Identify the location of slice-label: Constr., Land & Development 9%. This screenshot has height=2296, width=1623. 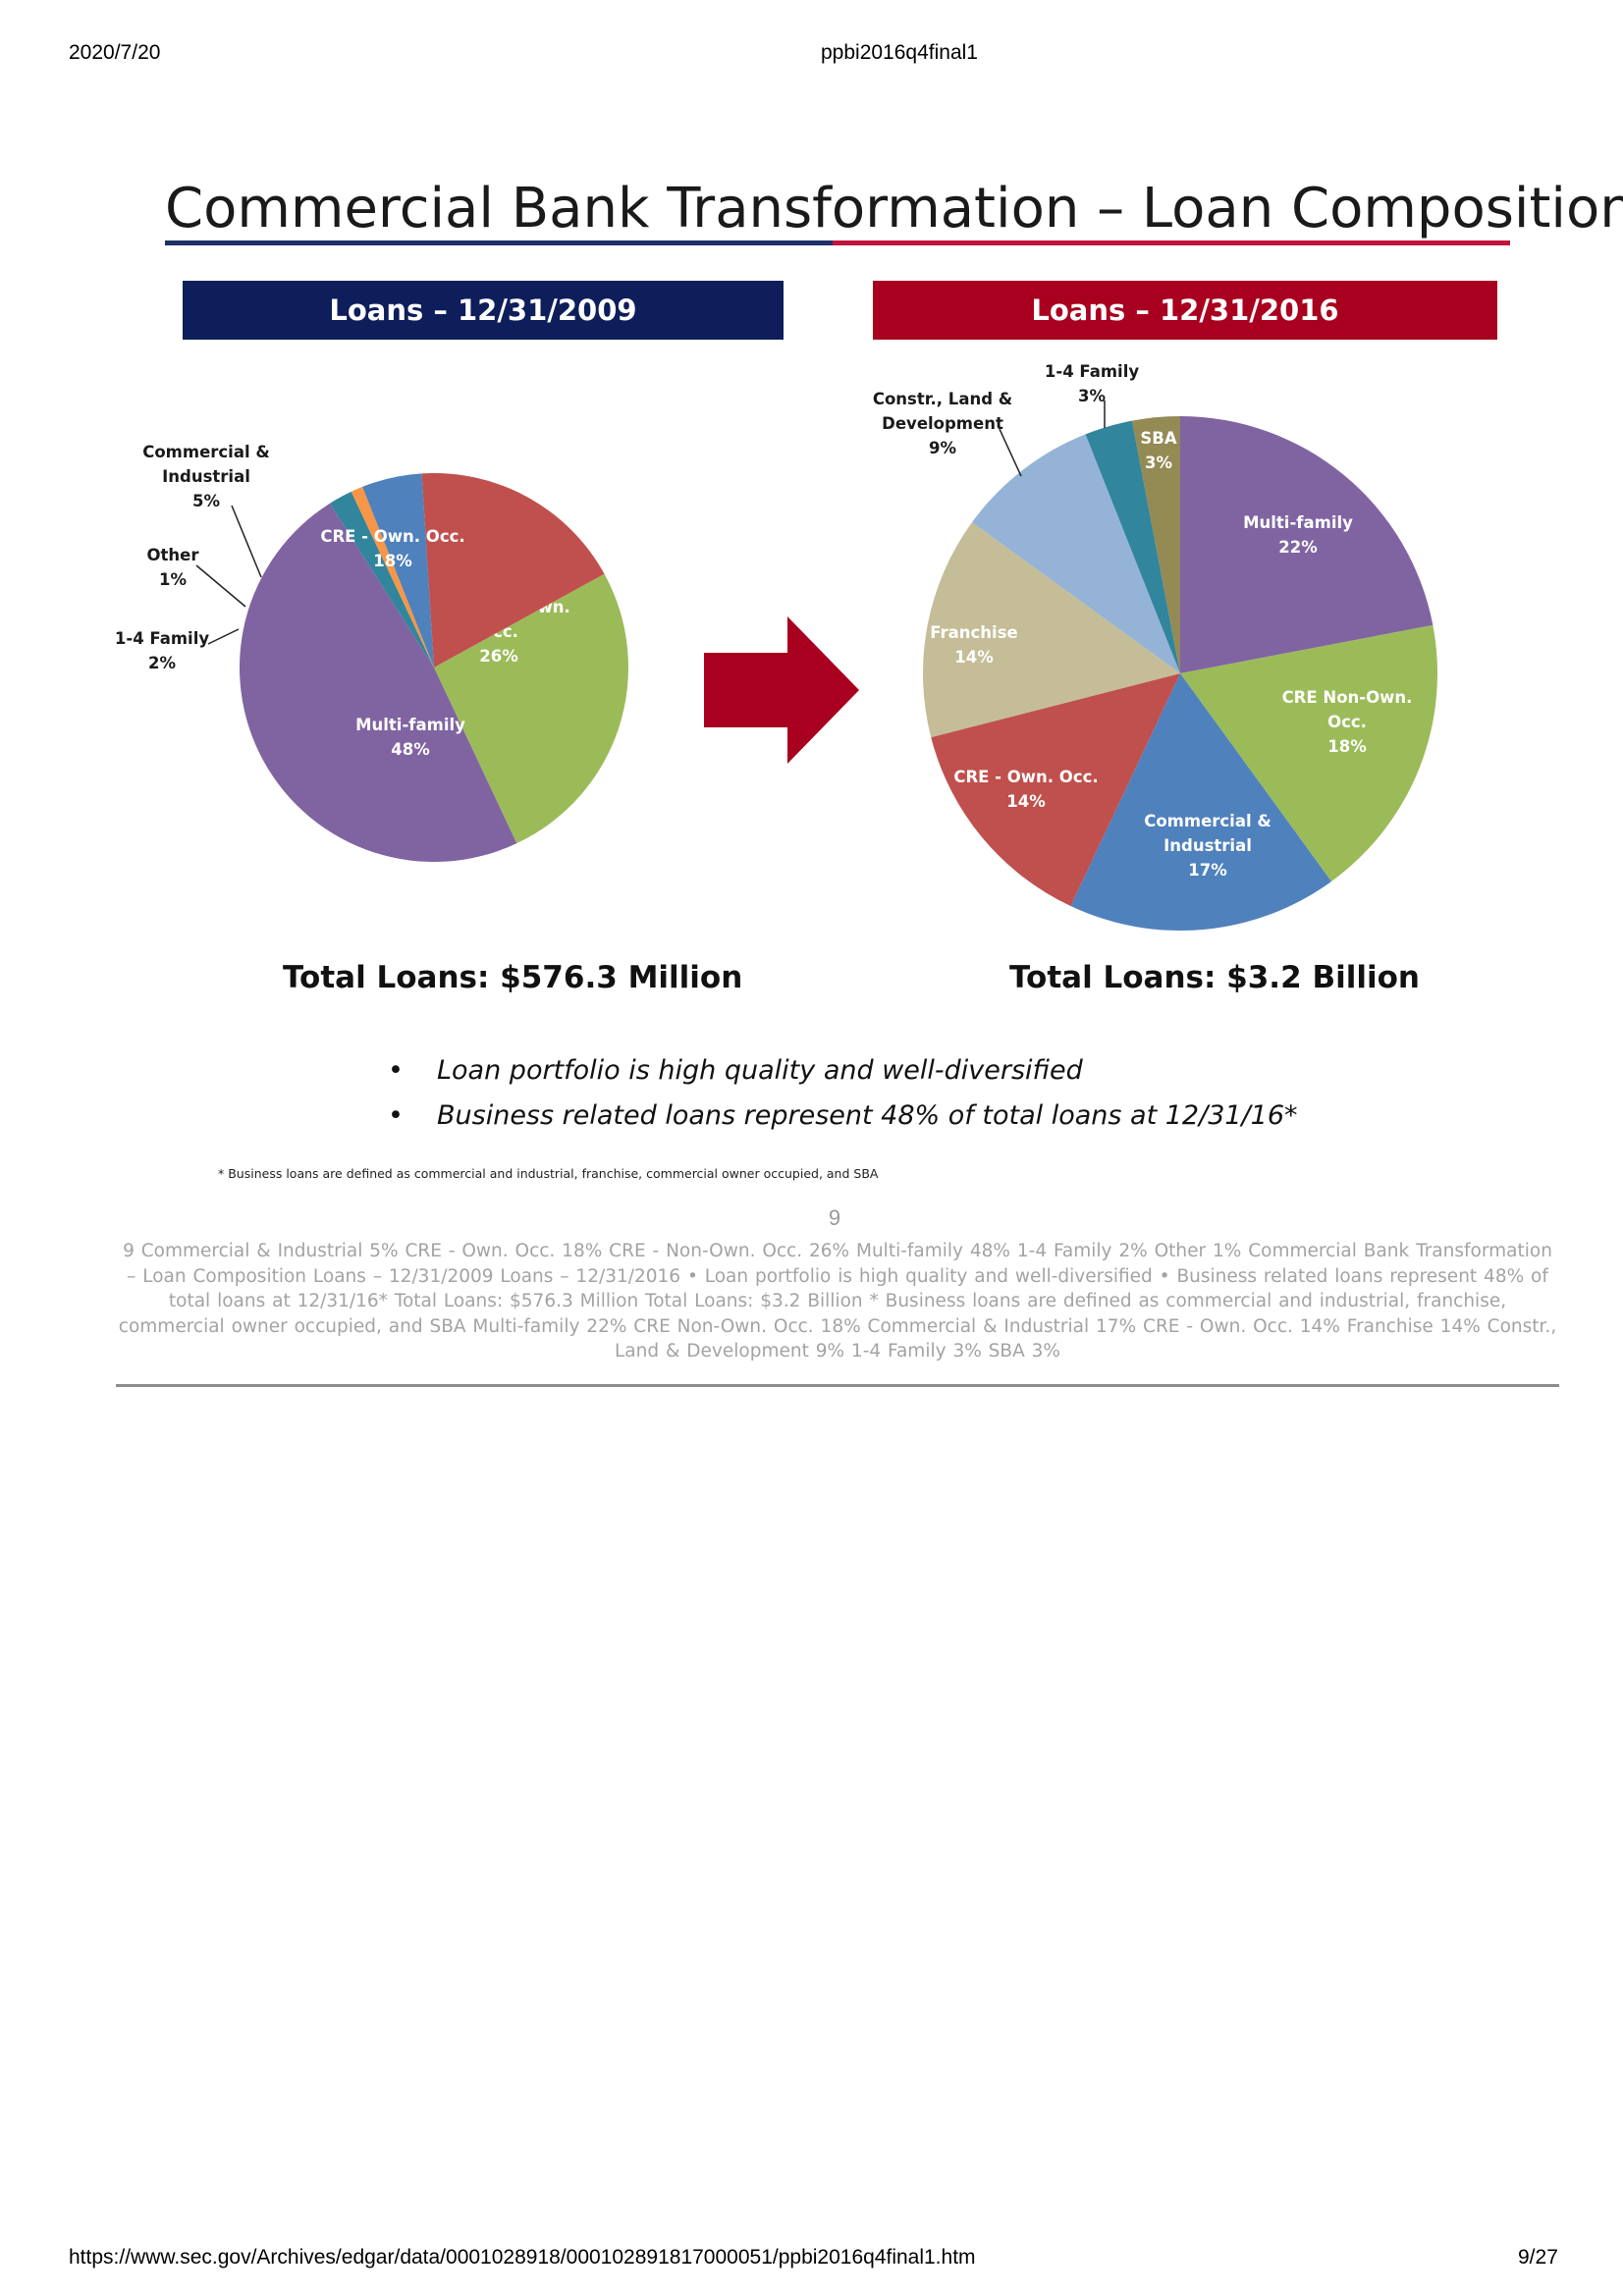
(942, 424).